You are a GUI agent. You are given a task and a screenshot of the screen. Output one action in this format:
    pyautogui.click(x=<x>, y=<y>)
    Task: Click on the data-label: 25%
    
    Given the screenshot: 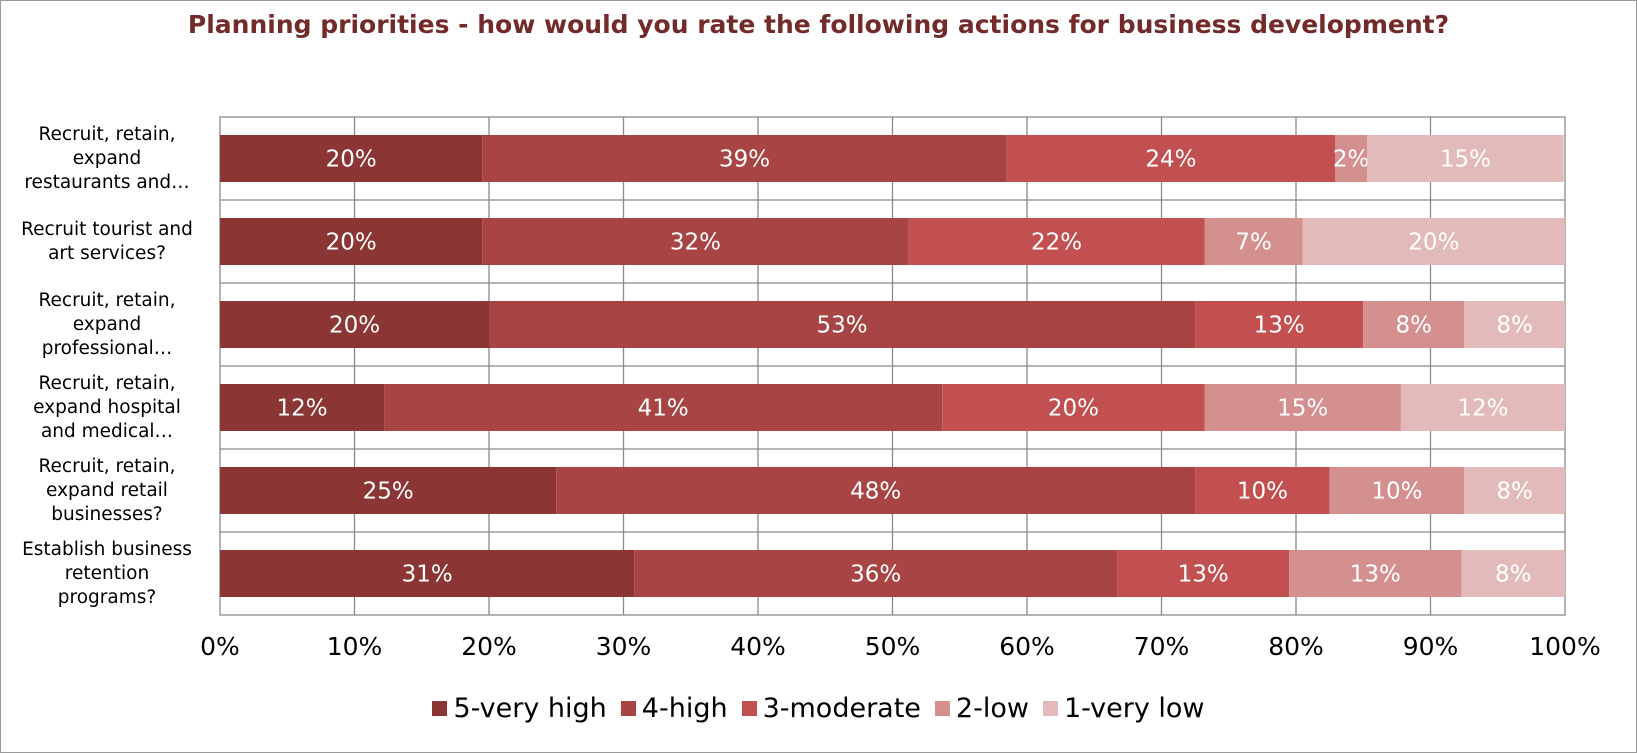 What is the action you would take?
    pyautogui.click(x=388, y=492)
    